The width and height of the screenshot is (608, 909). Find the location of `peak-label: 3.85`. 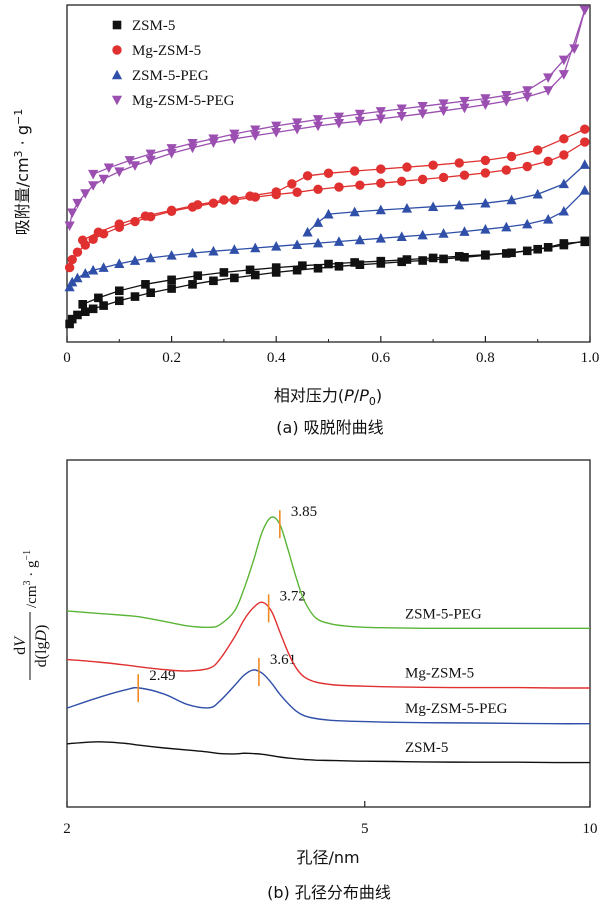

peak-label: 3.85 is located at coordinates (304, 512).